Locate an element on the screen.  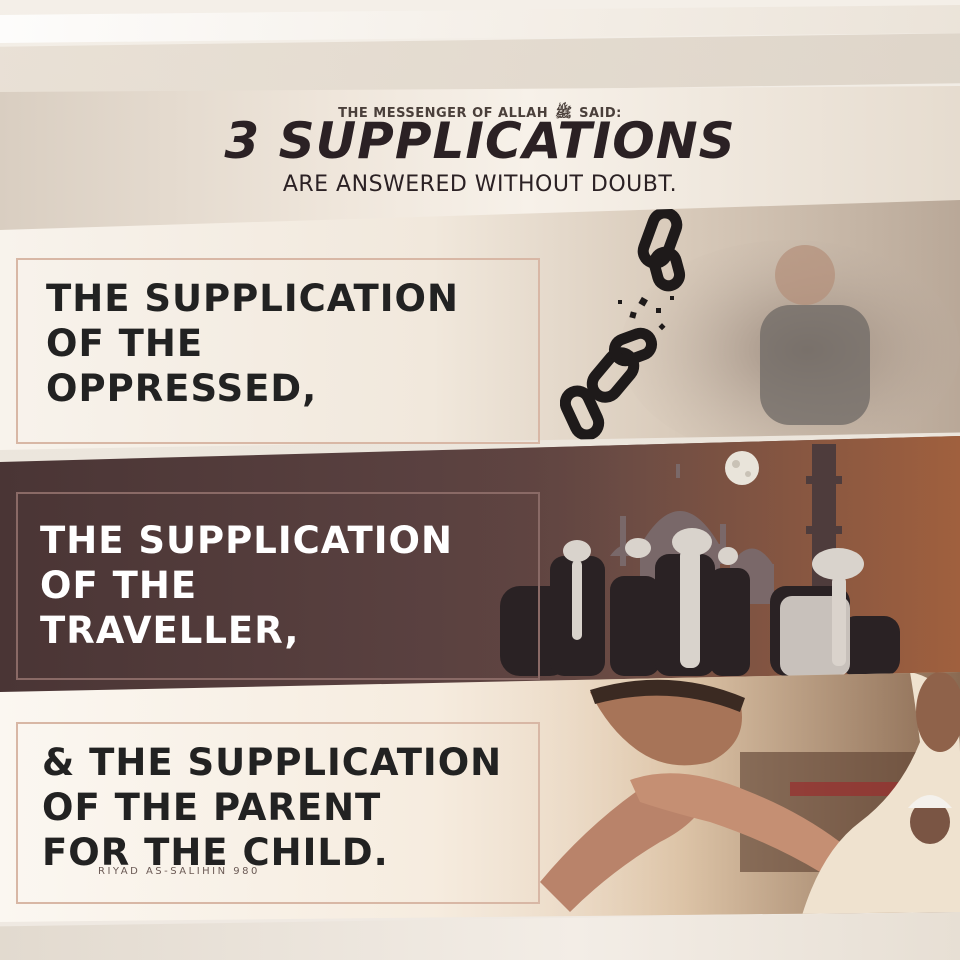
panel-oppressed-text: THE SUPPLICATION OF THE OPPRESSED, is located at coordinates (252, 343).